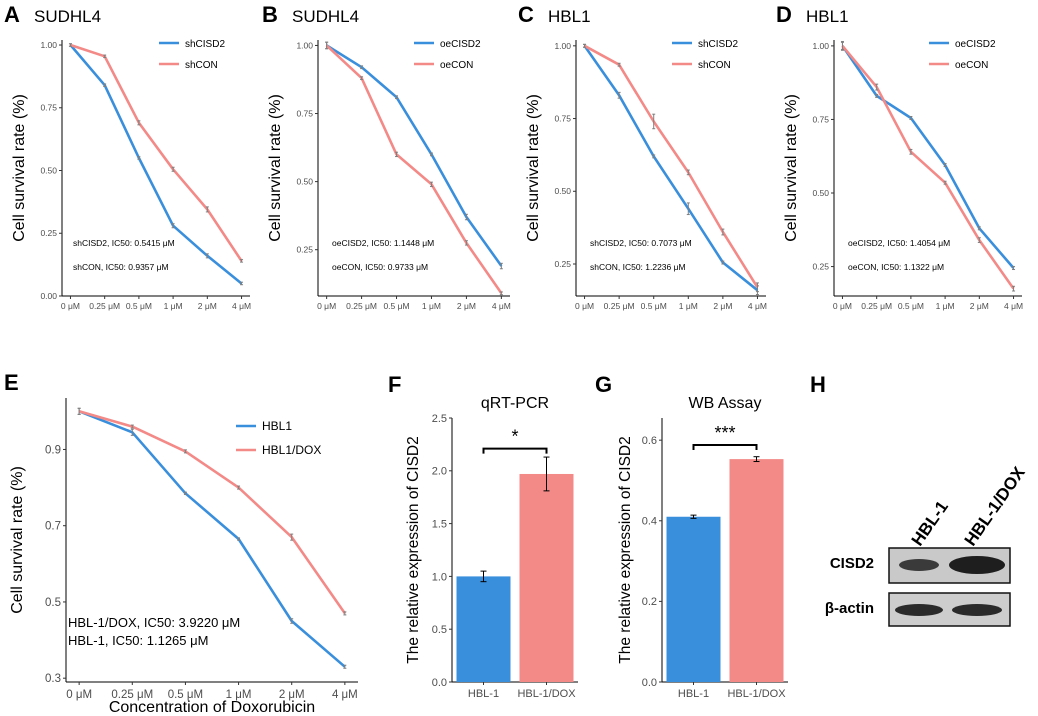  I want to click on significance-marker: ***, so click(724, 433).